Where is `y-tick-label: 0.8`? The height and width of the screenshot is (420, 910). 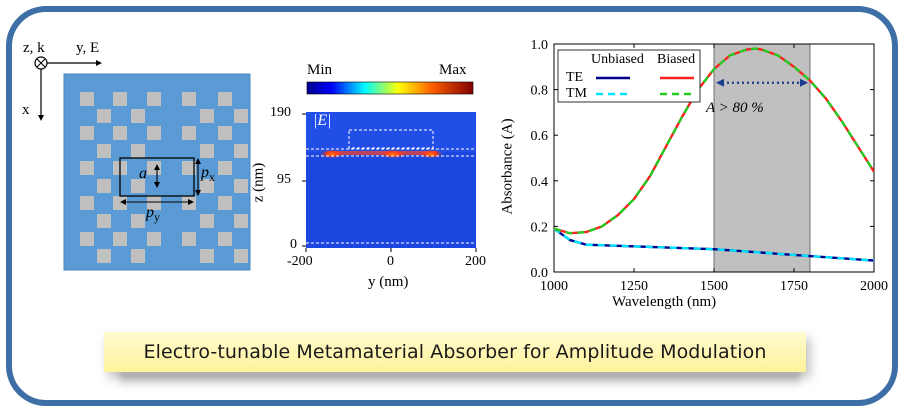 y-tick-label: 0.8 is located at coordinates (540, 91).